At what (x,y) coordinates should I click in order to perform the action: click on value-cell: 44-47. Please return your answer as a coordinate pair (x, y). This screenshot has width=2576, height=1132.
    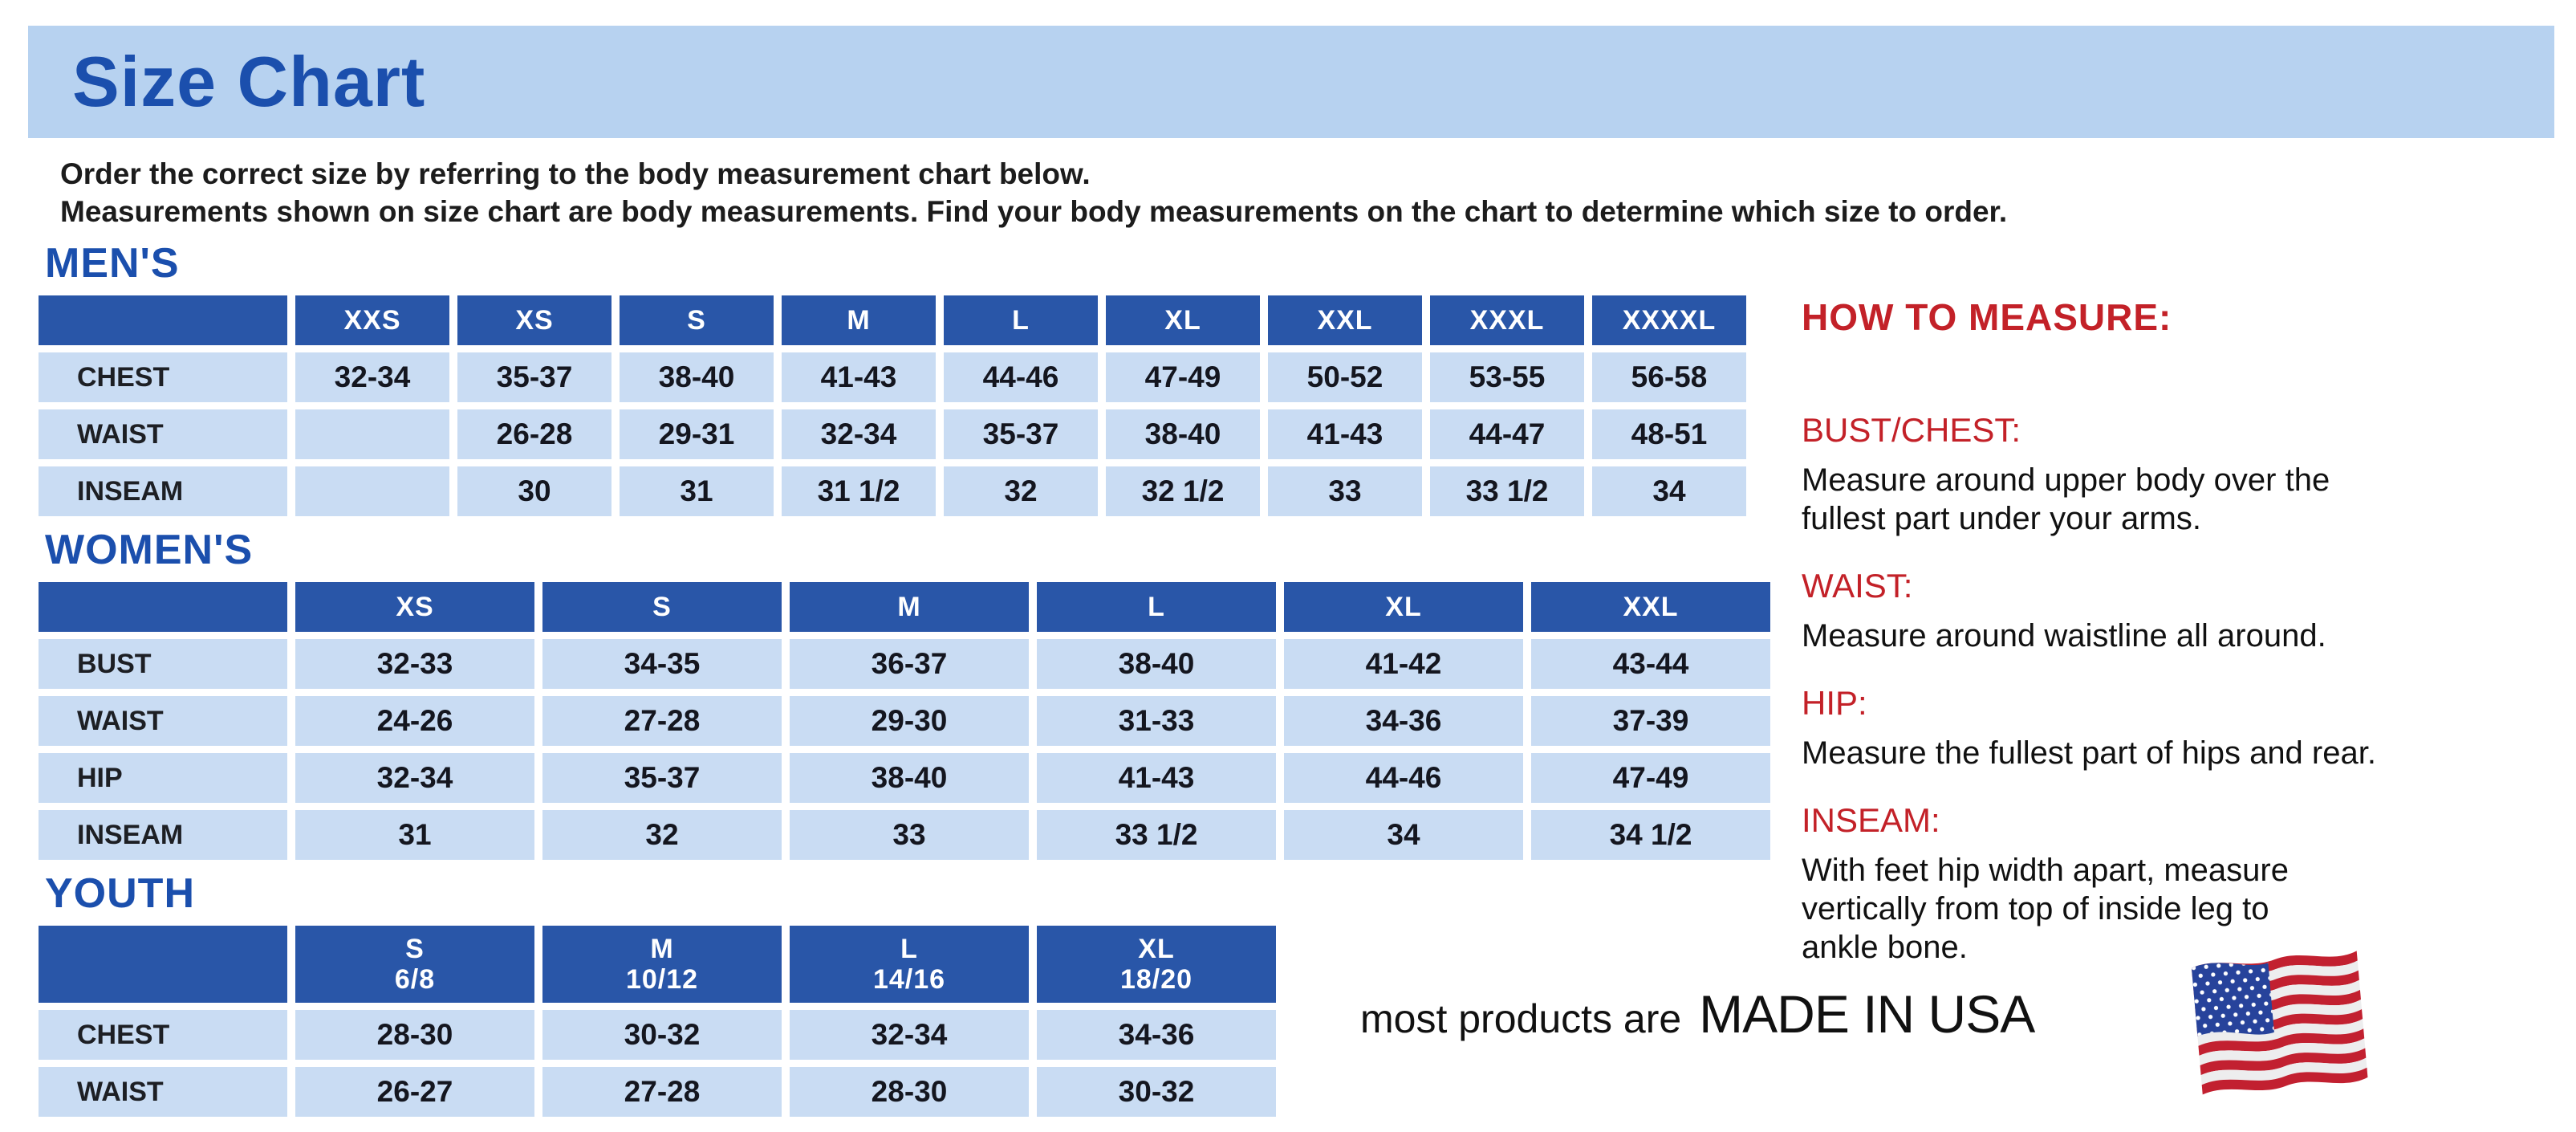
    Looking at the image, I should click on (1507, 434).